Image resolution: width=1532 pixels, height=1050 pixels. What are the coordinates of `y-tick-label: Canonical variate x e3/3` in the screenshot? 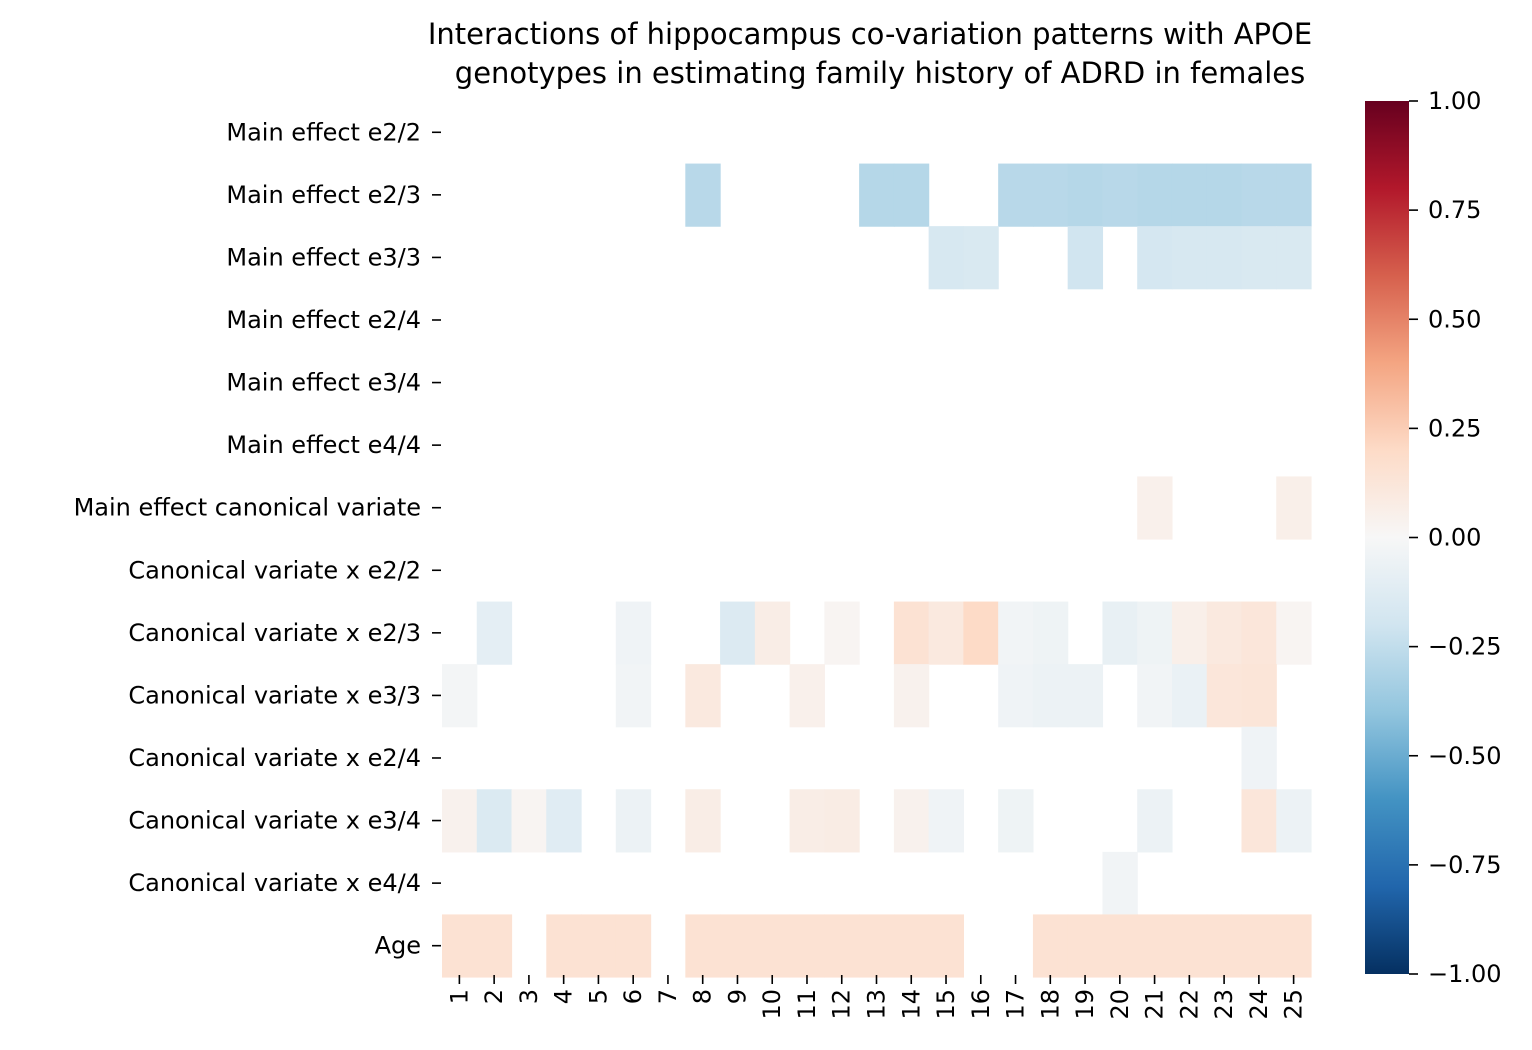 It's located at (274, 695).